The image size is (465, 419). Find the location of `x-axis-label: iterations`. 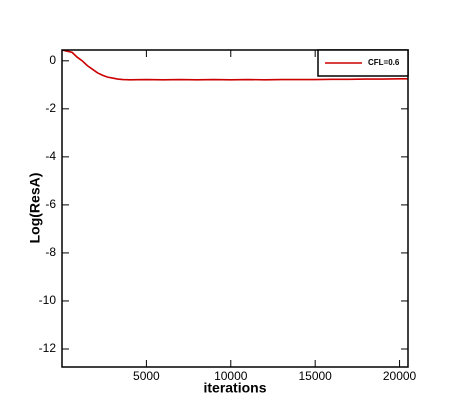

x-axis-label: iterations is located at coordinates (234, 388).